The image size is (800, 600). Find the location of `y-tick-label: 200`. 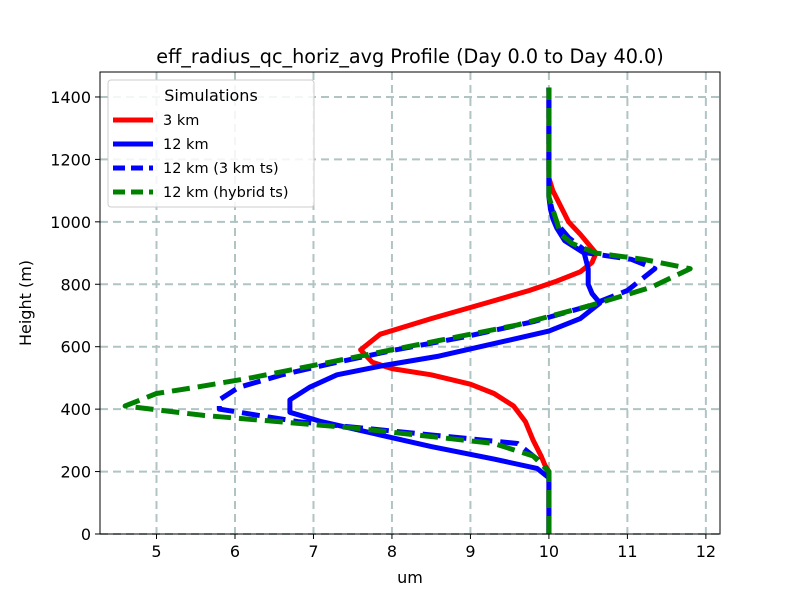

y-tick-label: 200 is located at coordinates (75, 472).